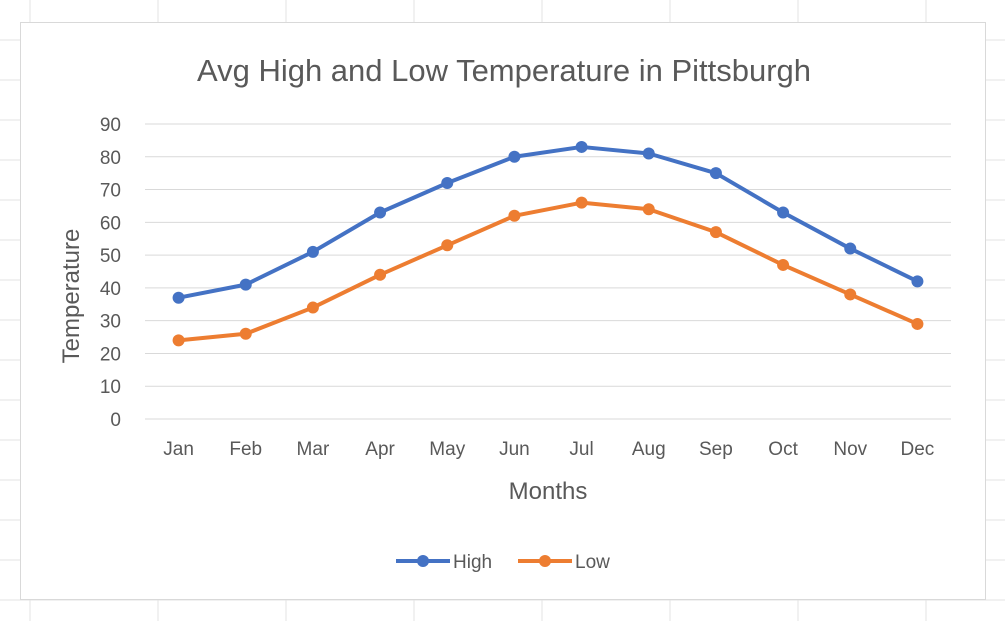 Image resolution: width=1005 pixels, height=621 pixels. Describe the element at coordinates (592, 562) in the screenshot. I see `legend-label: Low` at that location.